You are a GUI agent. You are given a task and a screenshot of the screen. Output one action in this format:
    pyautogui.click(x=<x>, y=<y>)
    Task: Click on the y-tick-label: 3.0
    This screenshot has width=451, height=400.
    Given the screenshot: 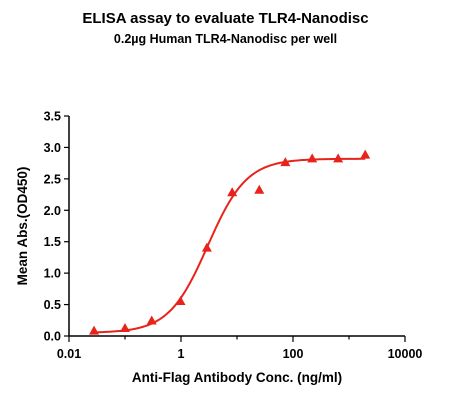 What is the action you would take?
    pyautogui.click(x=52, y=148)
    